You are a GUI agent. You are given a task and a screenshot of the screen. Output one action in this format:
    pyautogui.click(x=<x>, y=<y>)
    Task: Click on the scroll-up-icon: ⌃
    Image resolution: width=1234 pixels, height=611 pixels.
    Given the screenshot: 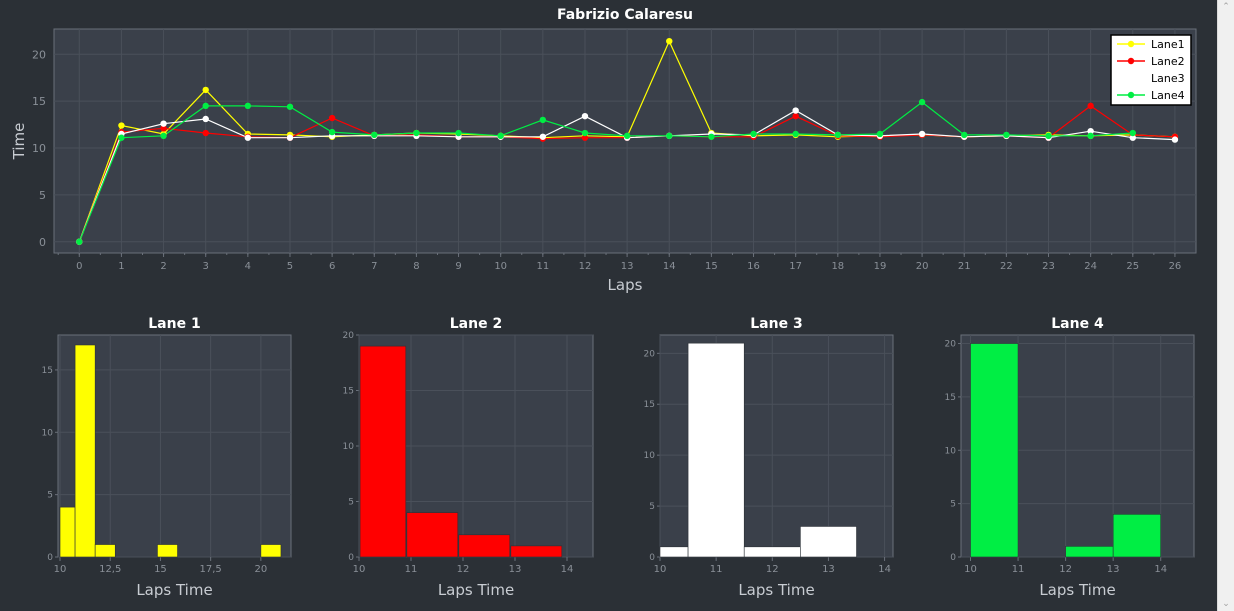 What is the action you would take?
    pyautogui.click(x=1226, y=7)
    